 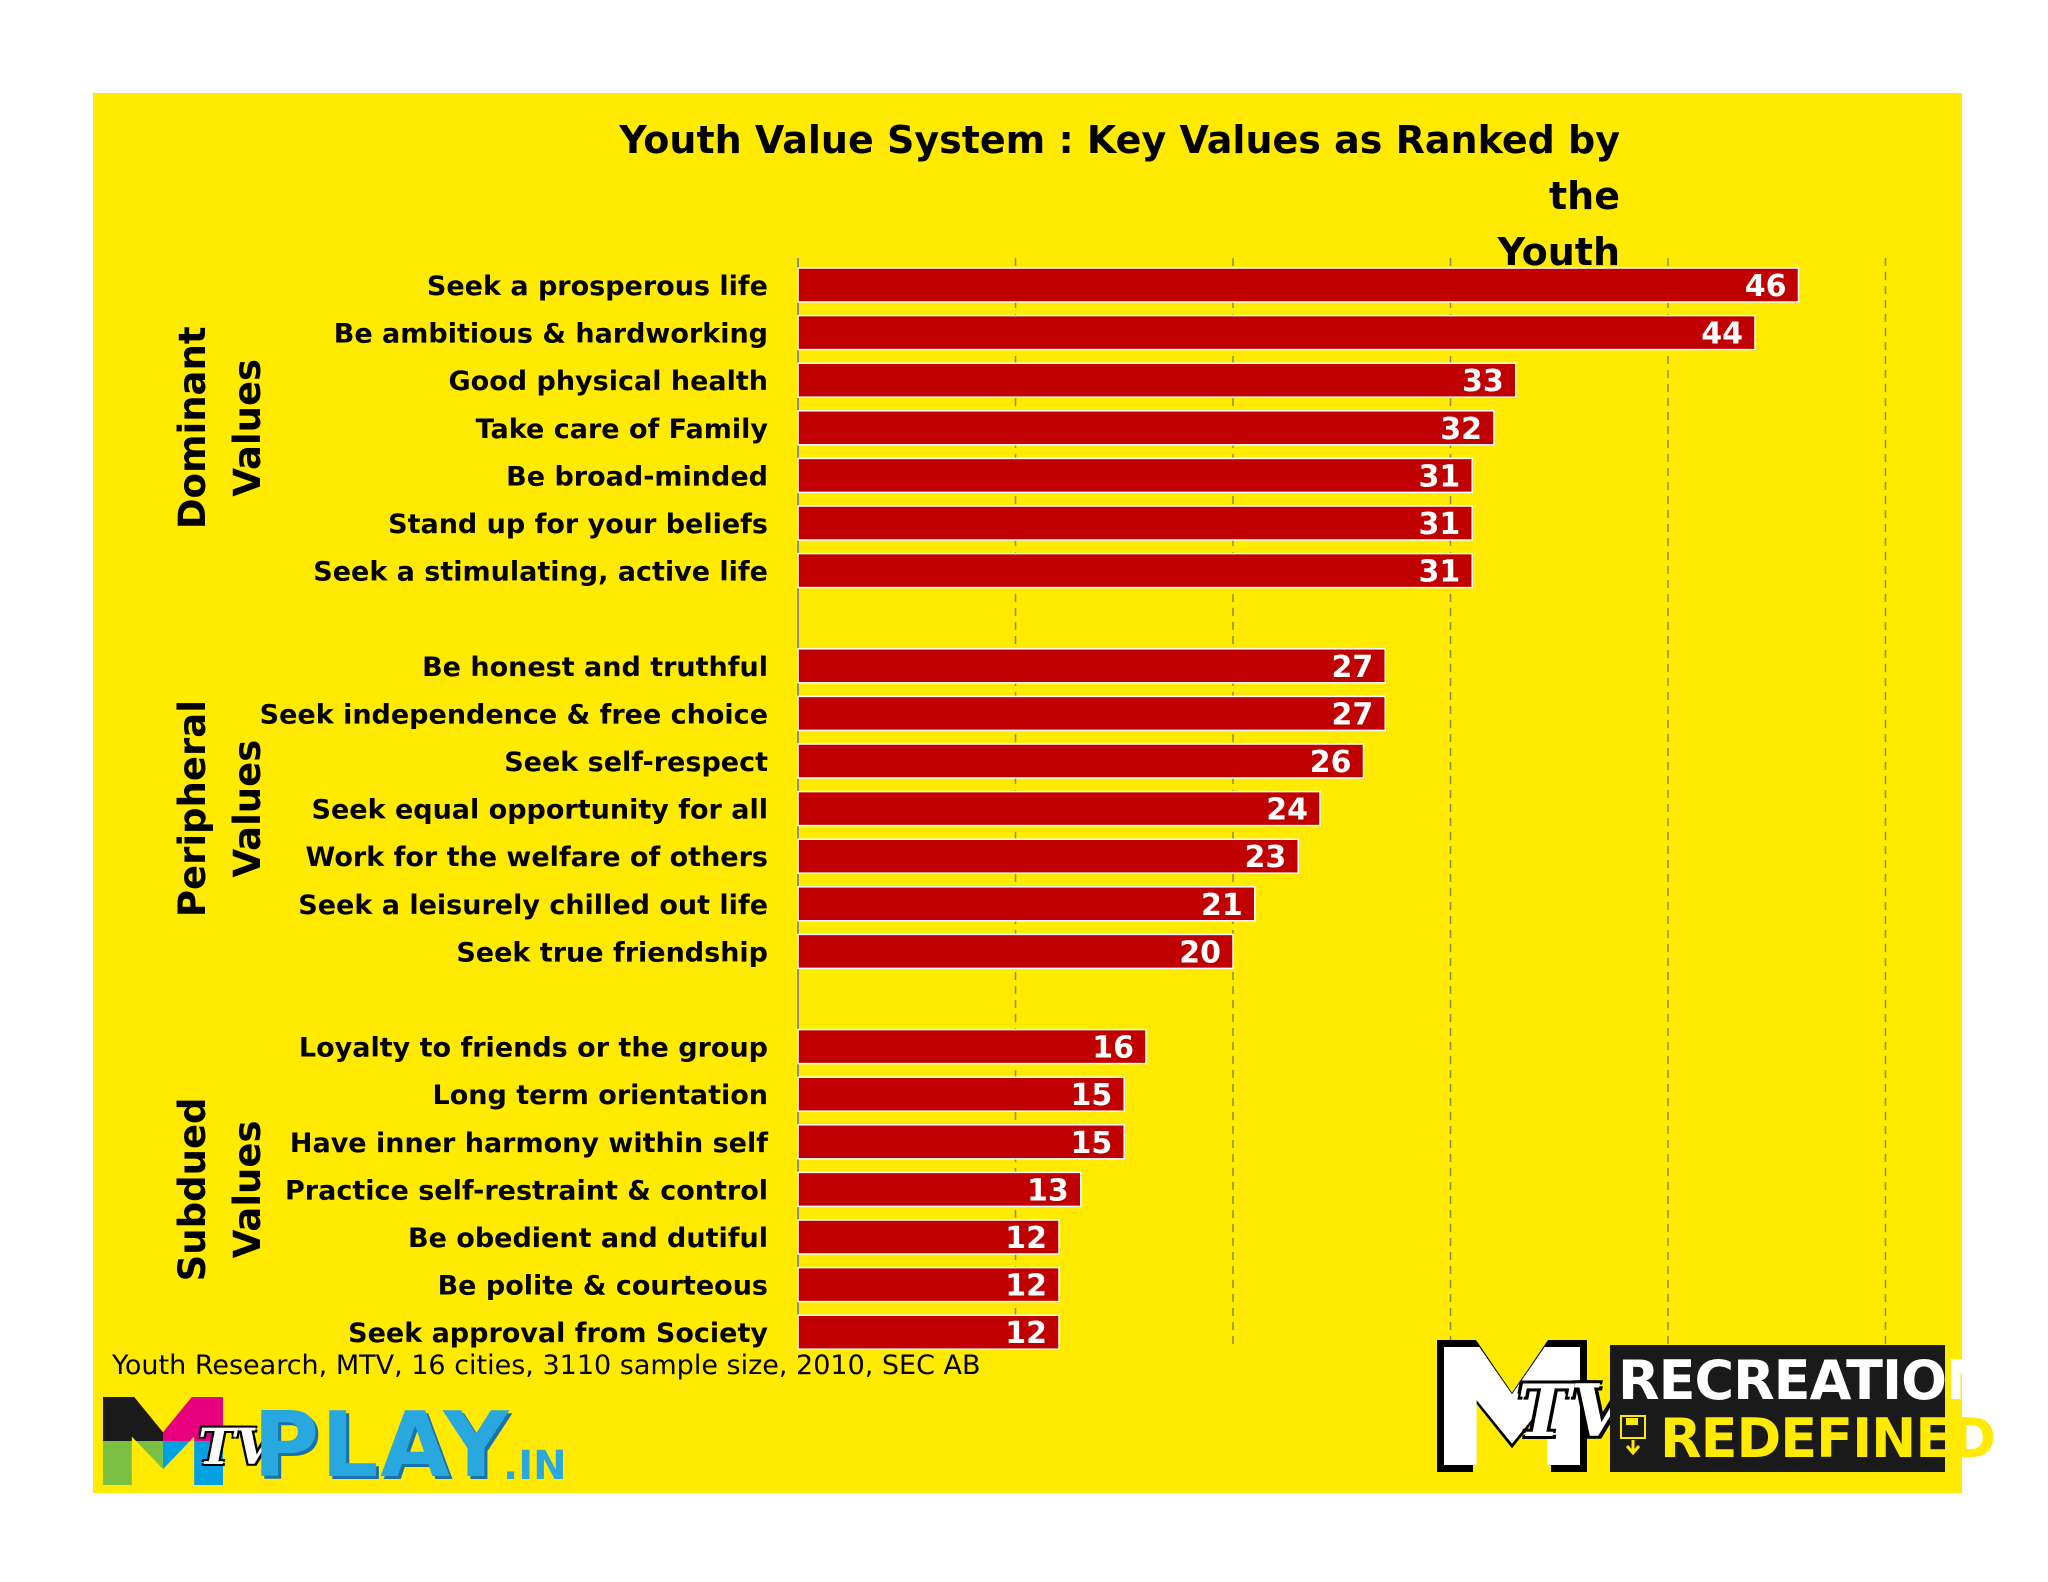 What do you see at coordinates (1135, 523) in the screenshot?
I see `bar-g0-i5` at bounding box center [1135, 523].